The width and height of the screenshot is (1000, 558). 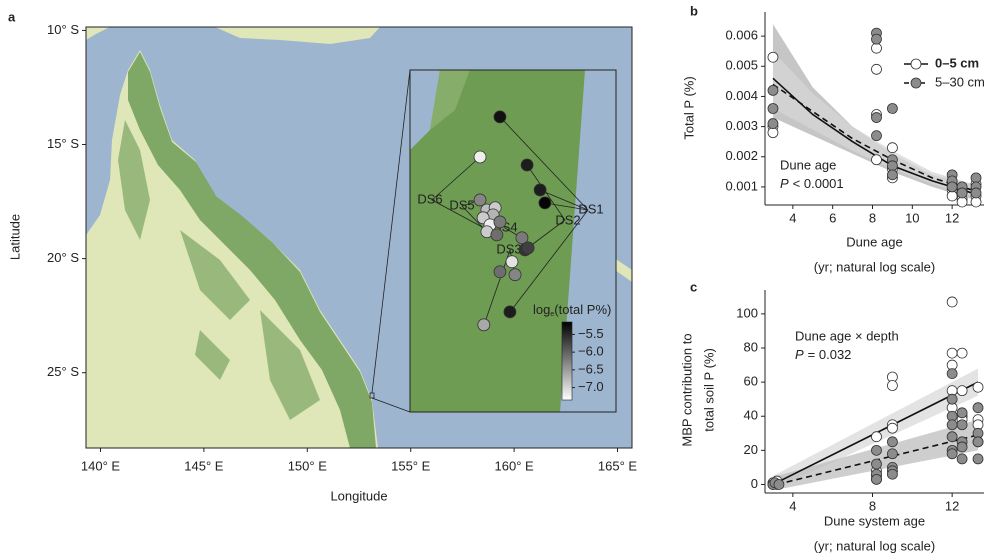 I want to click on colorbar-tick-label: −6.5, so click(x=591, y=368).